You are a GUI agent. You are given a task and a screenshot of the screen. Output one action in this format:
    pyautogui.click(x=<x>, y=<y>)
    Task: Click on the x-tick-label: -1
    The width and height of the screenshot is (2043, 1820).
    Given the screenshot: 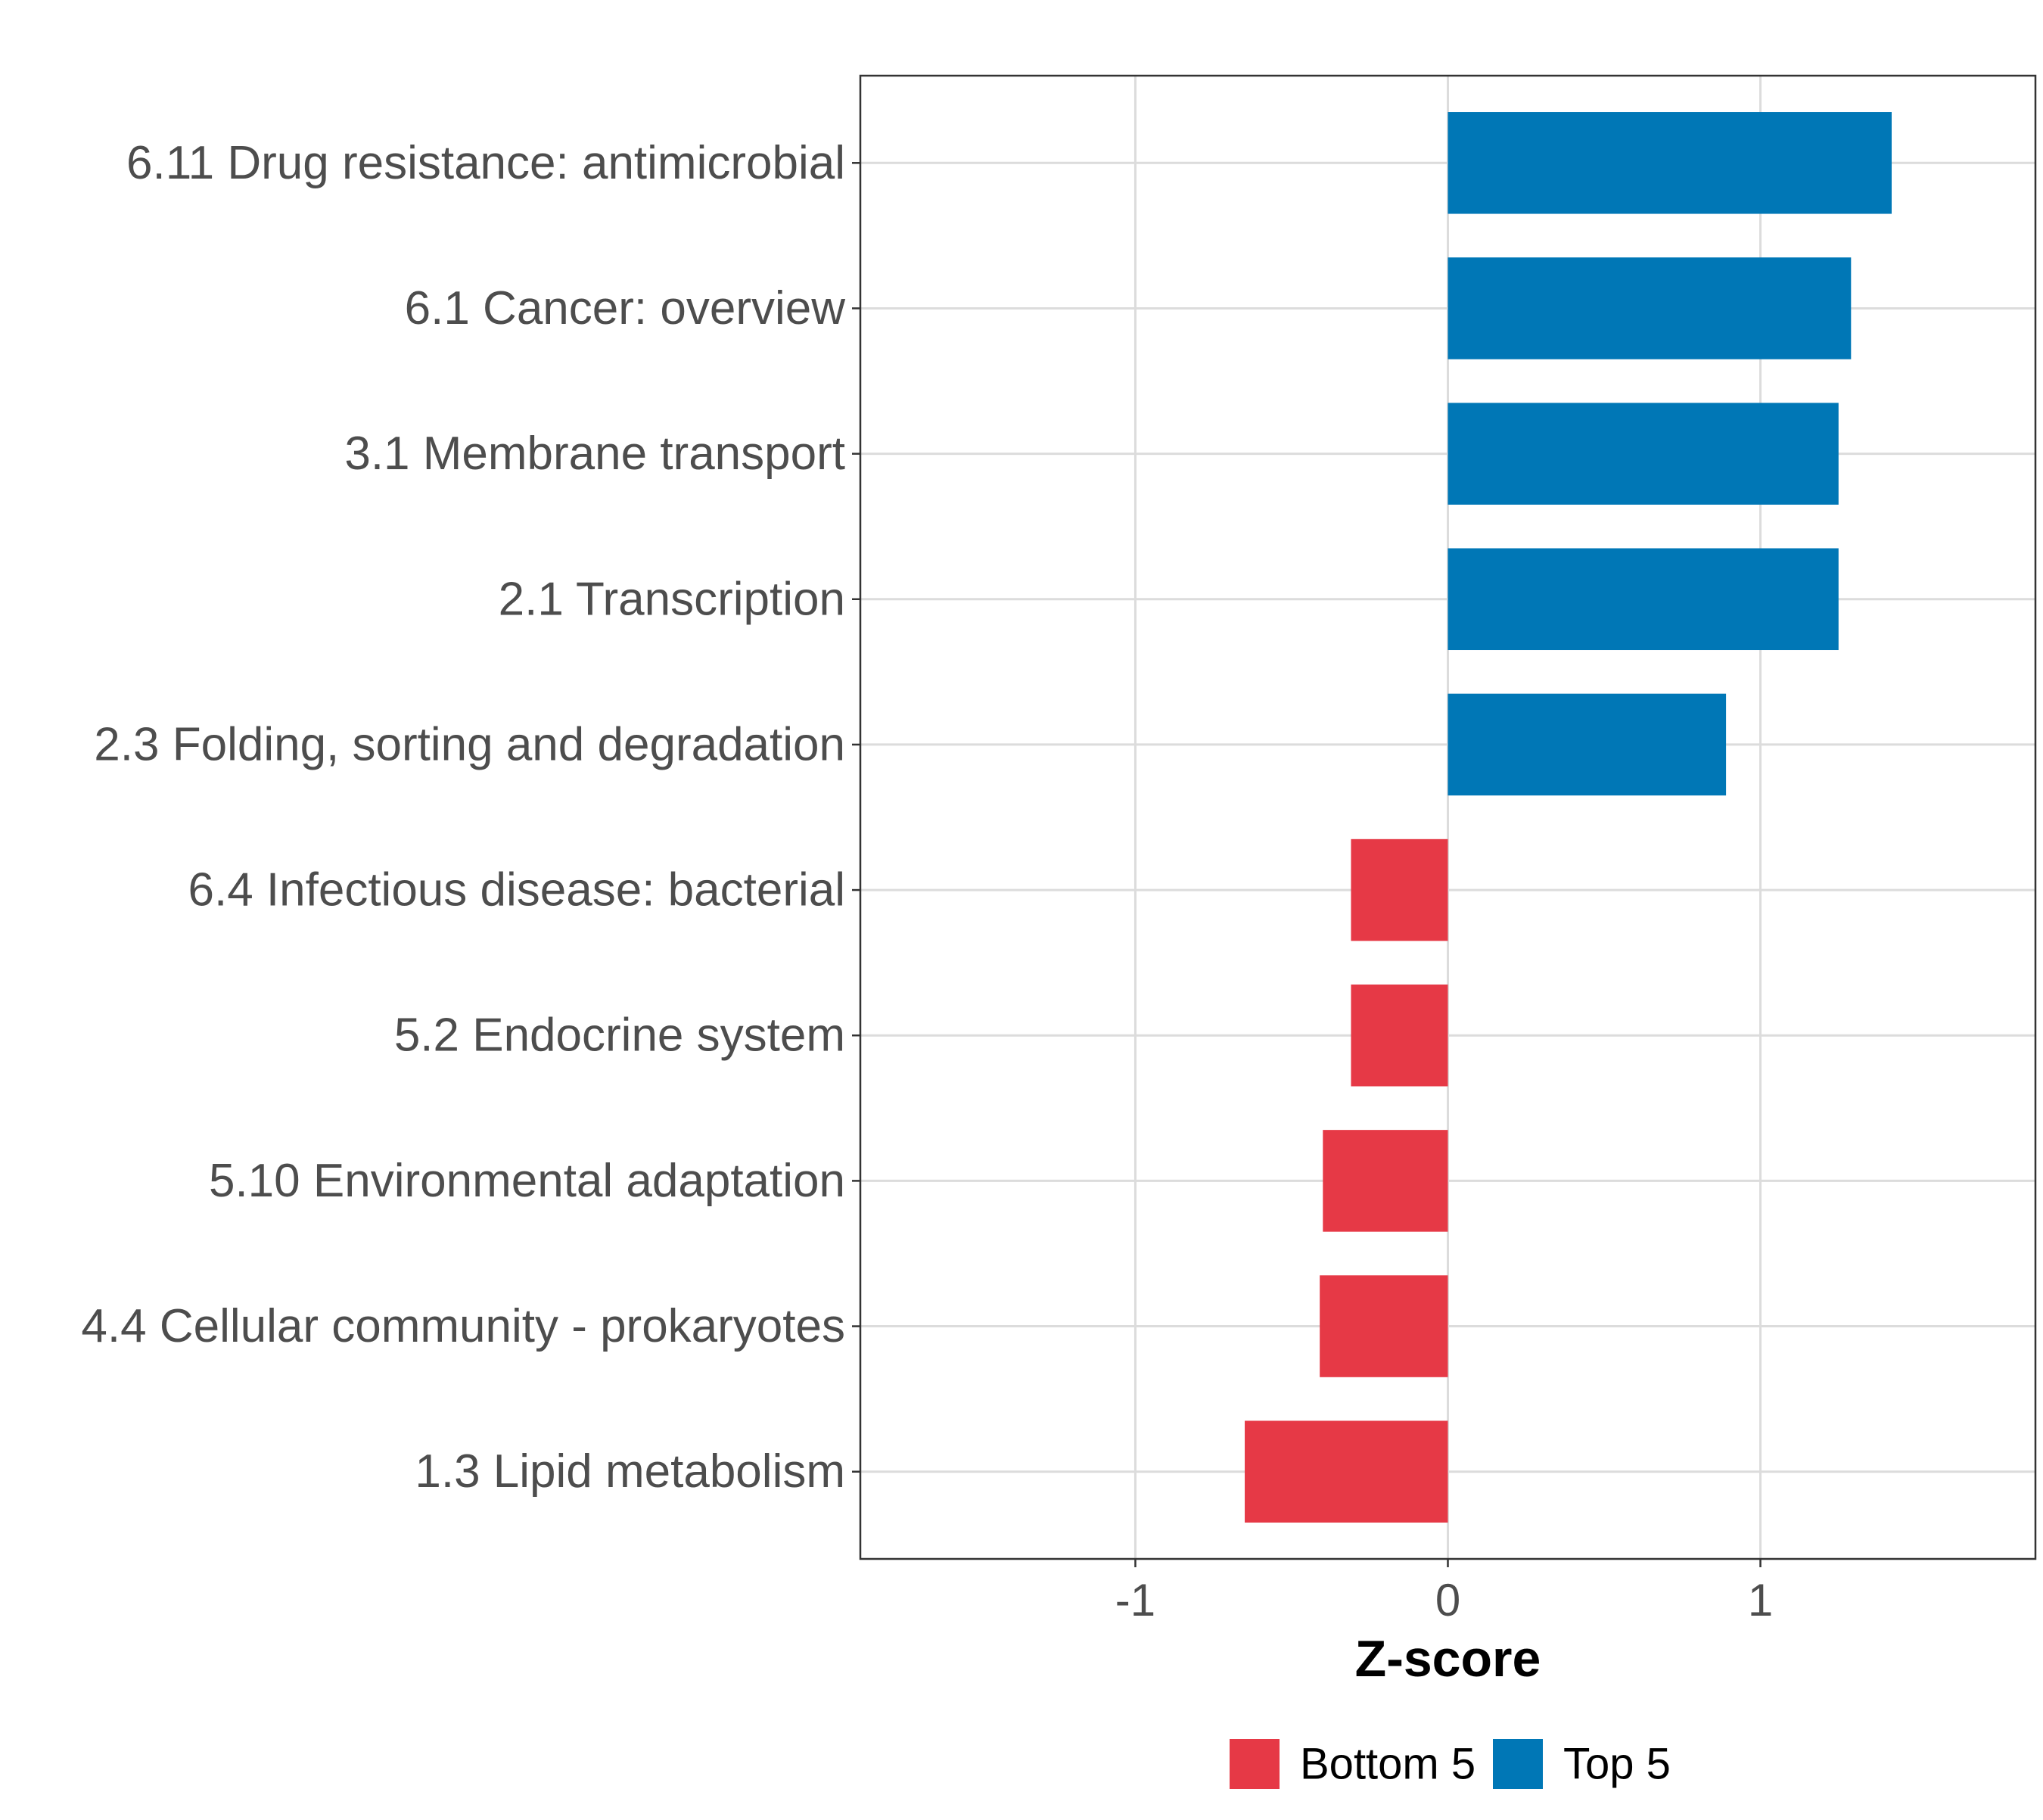 What is the action you would take?
    pyautogui.click(x=1135, y=1600)
    